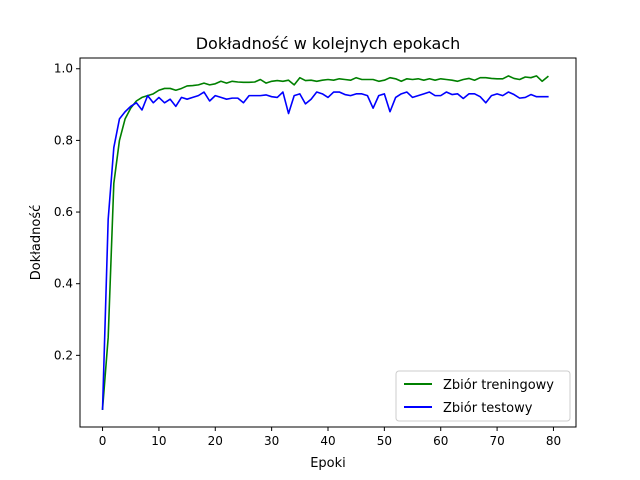  What do you see at coordinates (63, 69) in the screenshot?
I see `y-tick-label: 1.0` at bounding box center [63, 69].